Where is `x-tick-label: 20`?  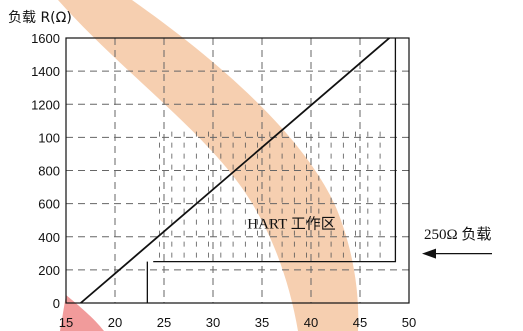
x-tick-label: 20 is located at coordinates (115, 322).